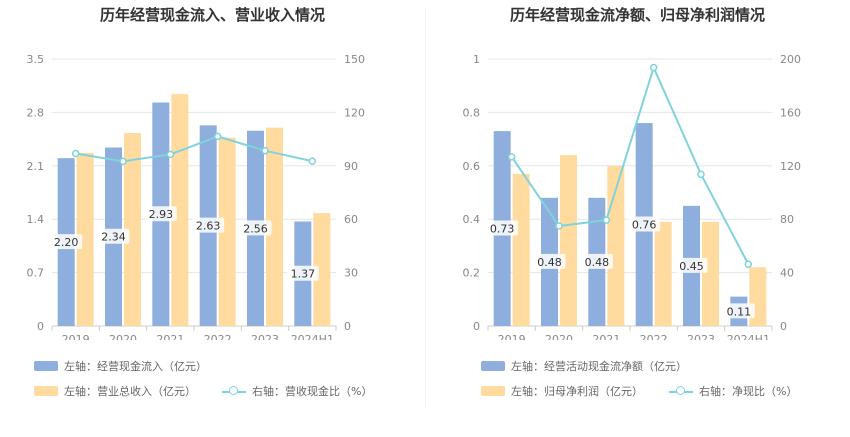 This screenshot has height=437, width=850. Describe the element at coordinates (425, 208) in the screenshot. I see `panel-divider` at that location.